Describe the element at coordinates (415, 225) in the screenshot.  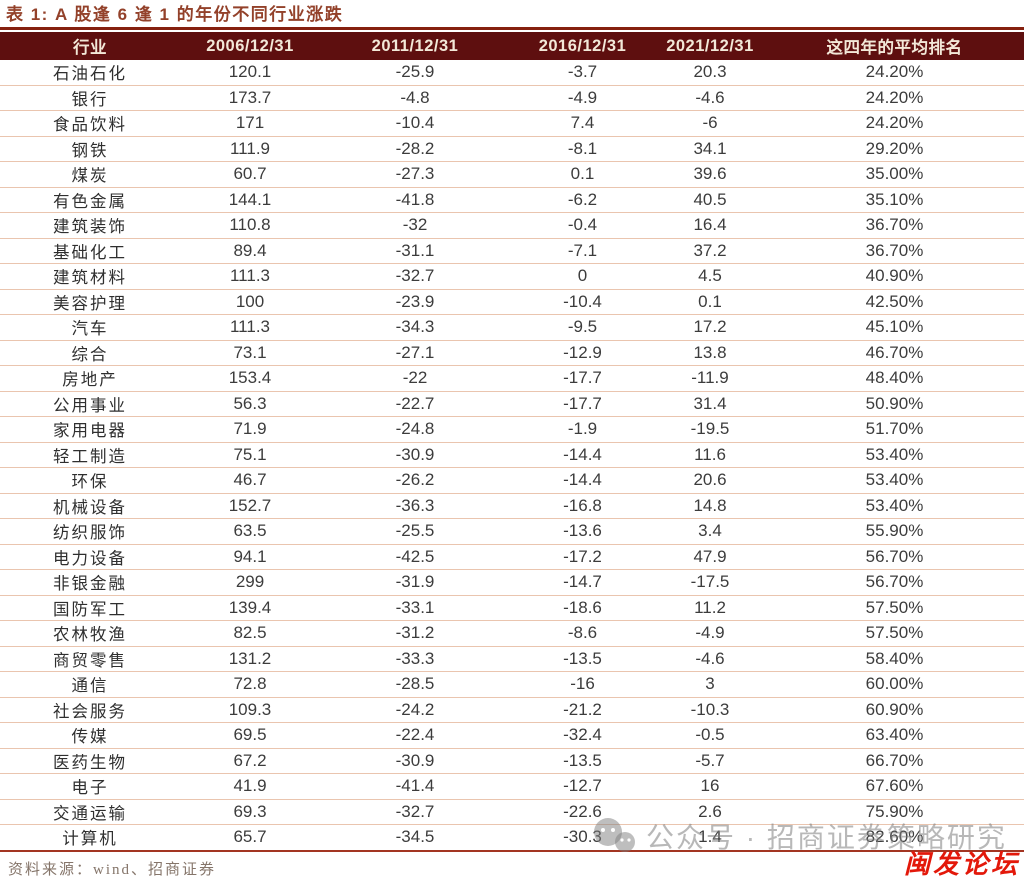
I see `cell-value: -32` at that location.